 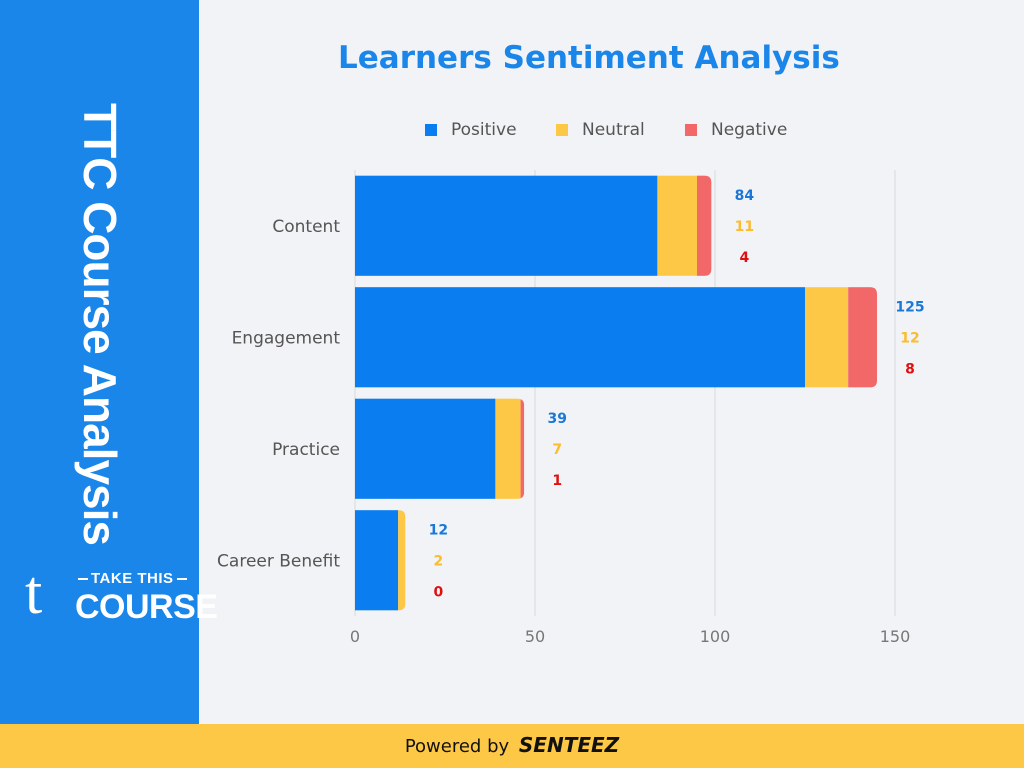 What do you see at coordinates (439, 561) in the screenshot?
I see `data-label-neutral-career-benefit: 2` at bounding box center [439, 561].